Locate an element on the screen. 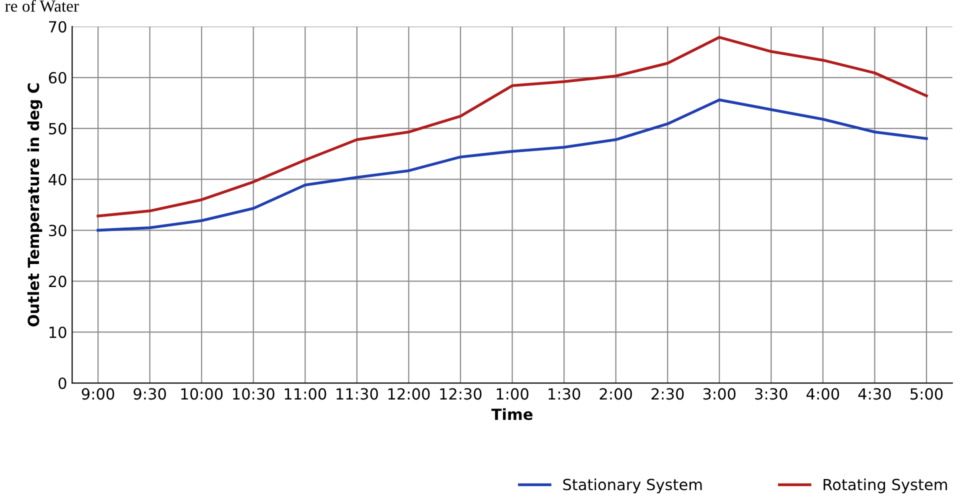  x-tick-label: 12:30 is located at coordinates (461, 394).